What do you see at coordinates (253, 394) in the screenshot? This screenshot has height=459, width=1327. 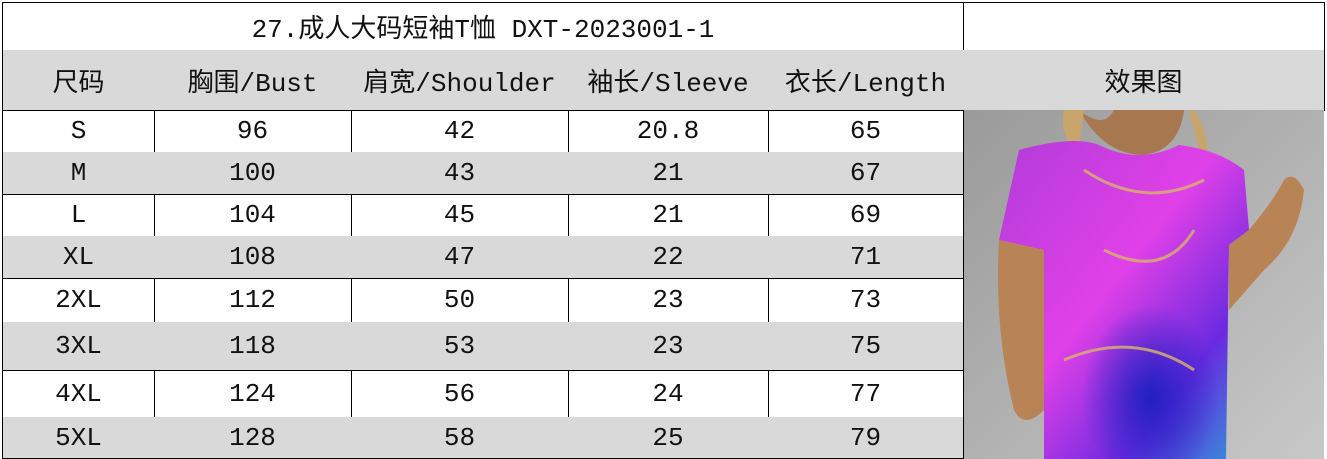 I see `measurement: 124` at bounding box center [253, 394].